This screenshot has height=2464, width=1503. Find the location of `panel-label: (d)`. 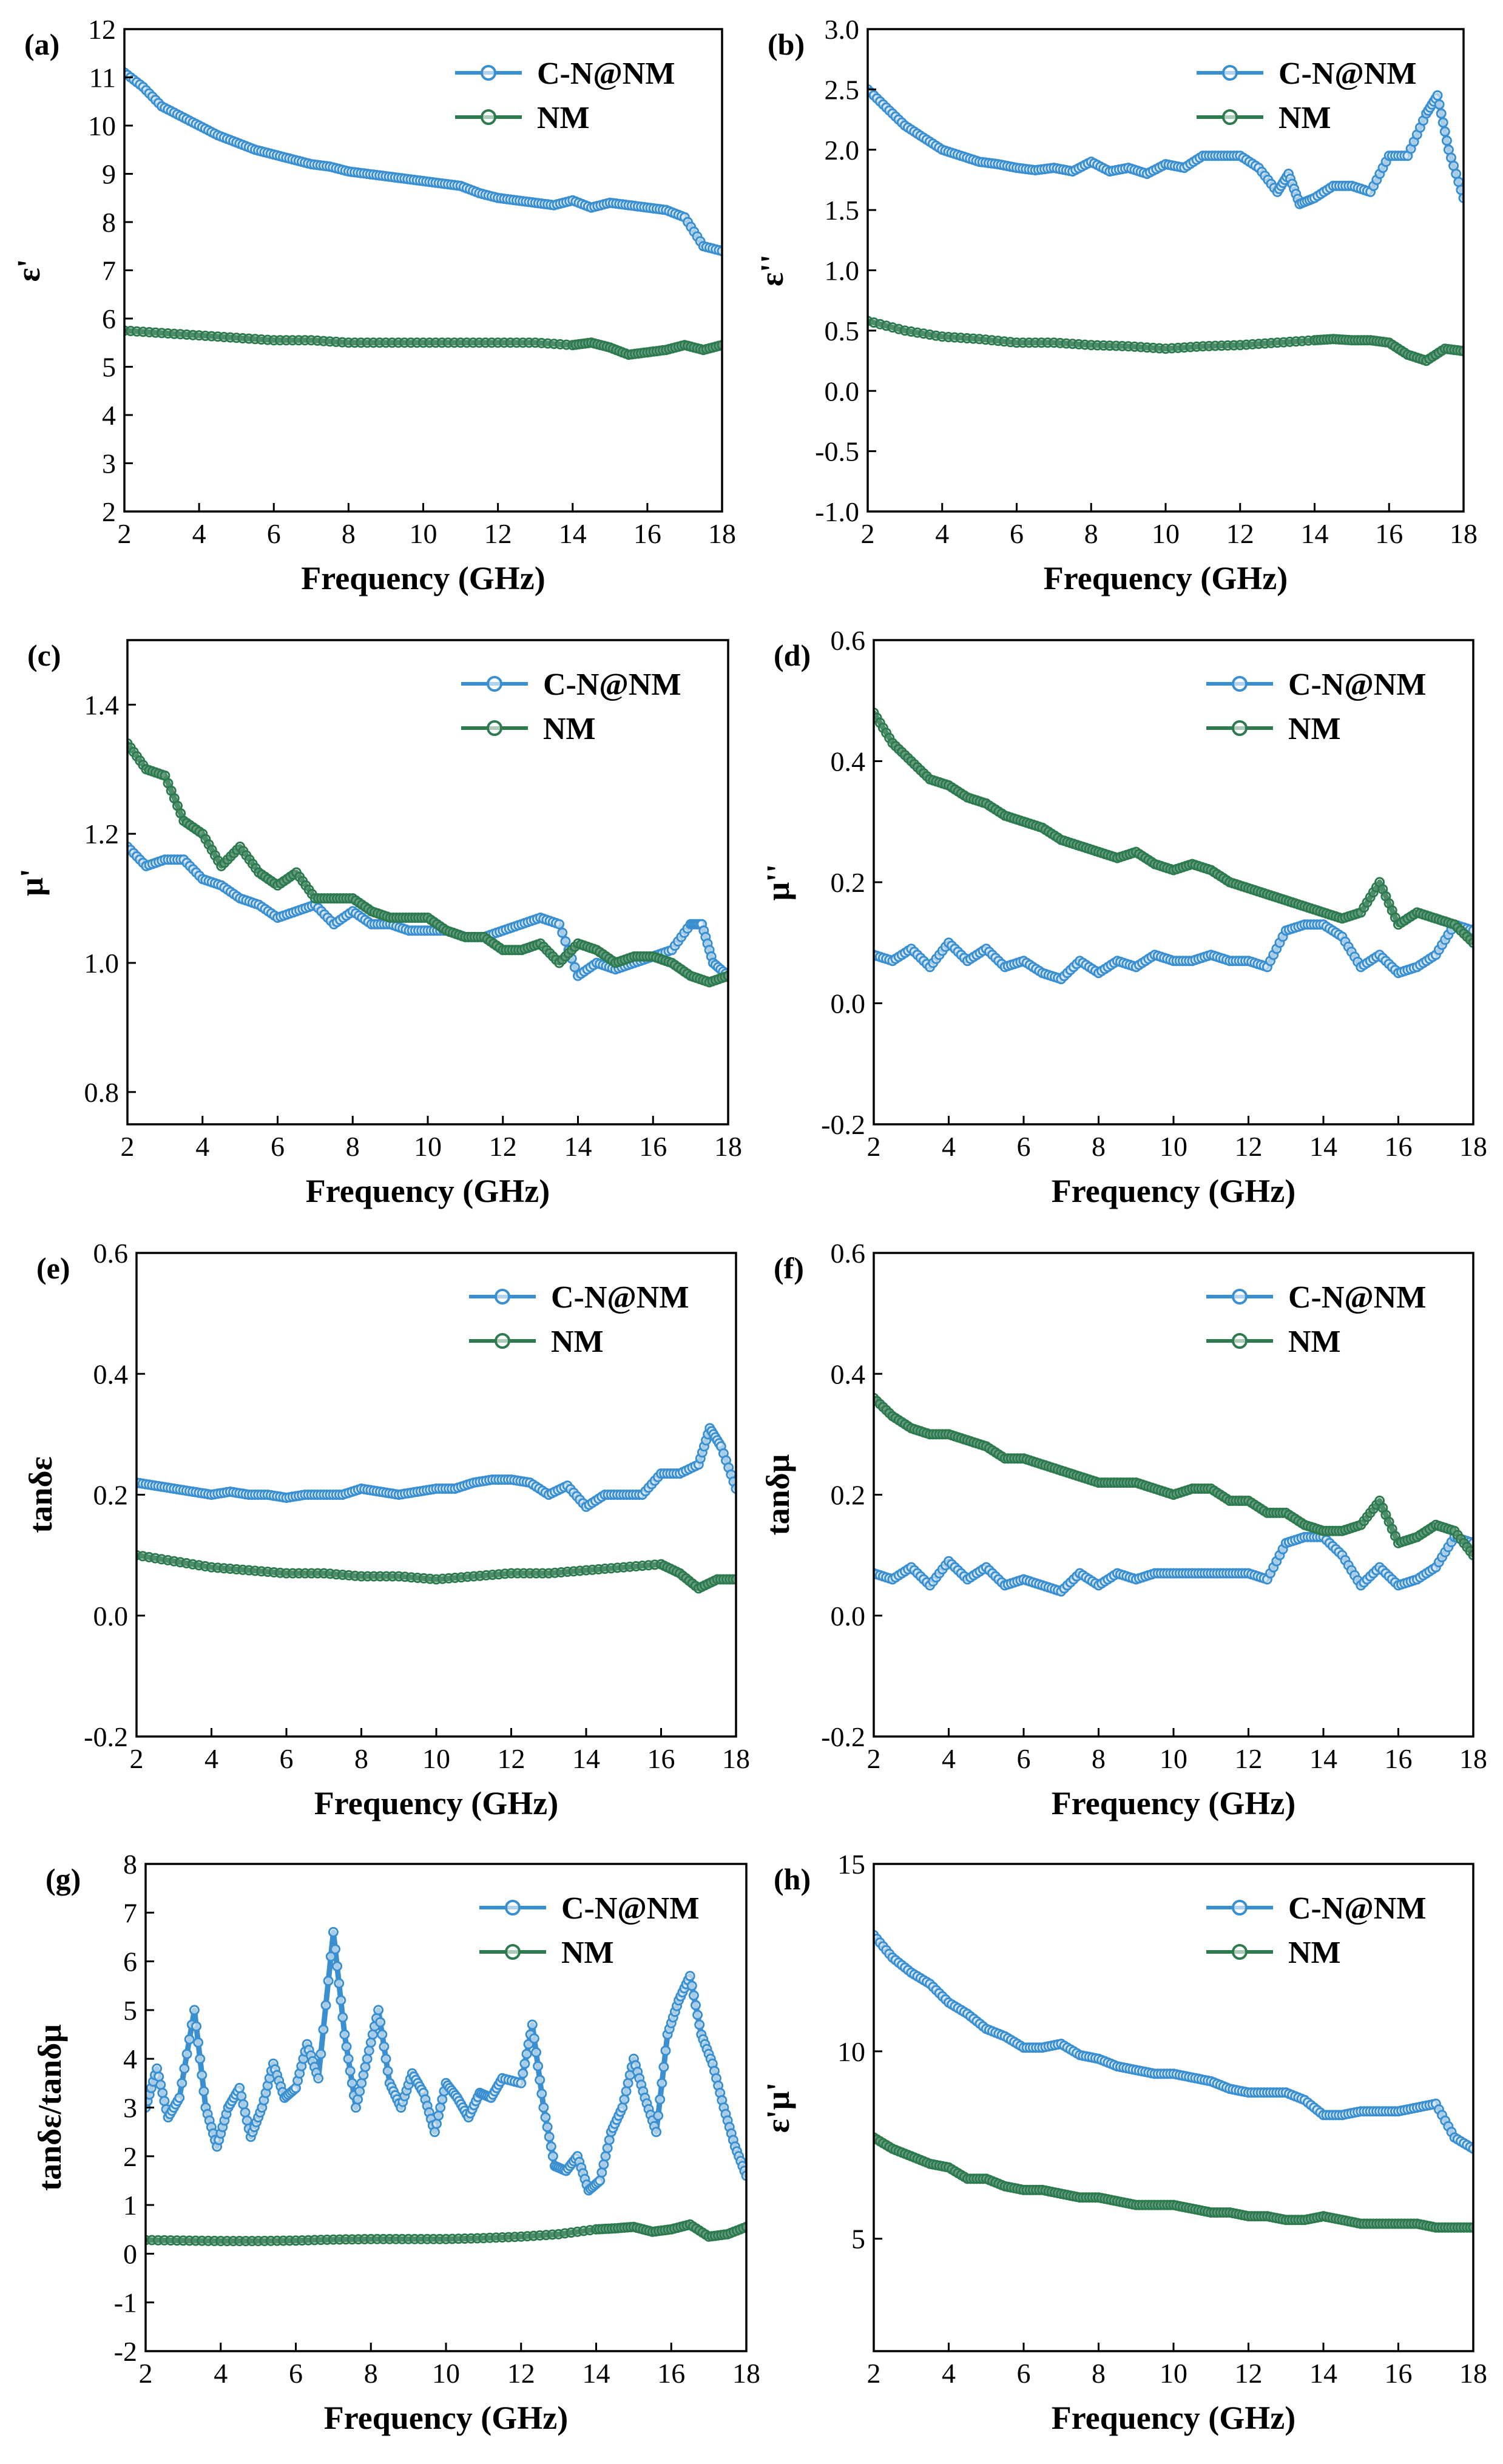

panel-label: (d) is located at coordinates (792, 655).